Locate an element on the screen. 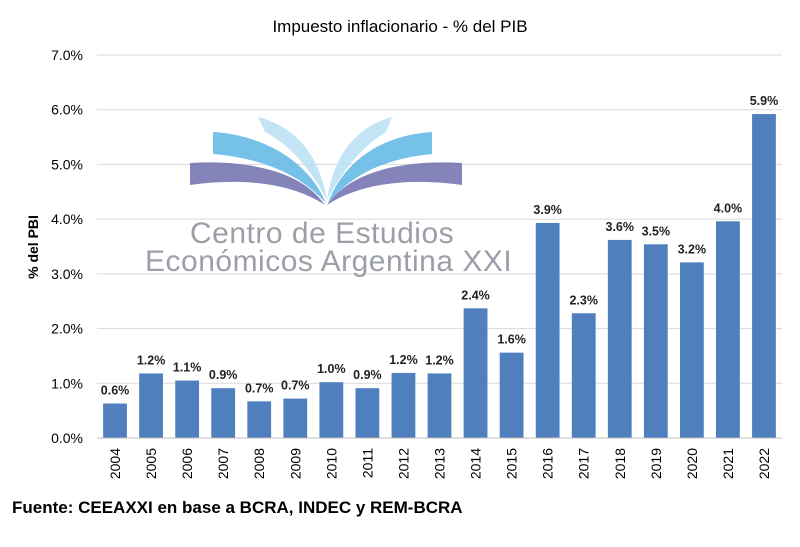 The width and height of the screenshot is (800, 547). bar-2006 is located at coordinates (187, 409).